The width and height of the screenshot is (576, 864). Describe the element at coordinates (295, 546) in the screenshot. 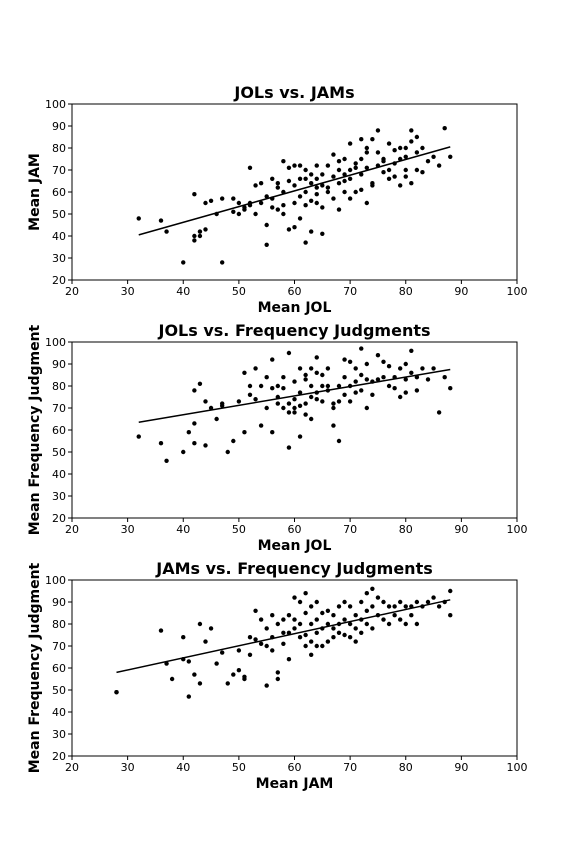

I see `chart-2-xlabel: Mean JOL` at that location.